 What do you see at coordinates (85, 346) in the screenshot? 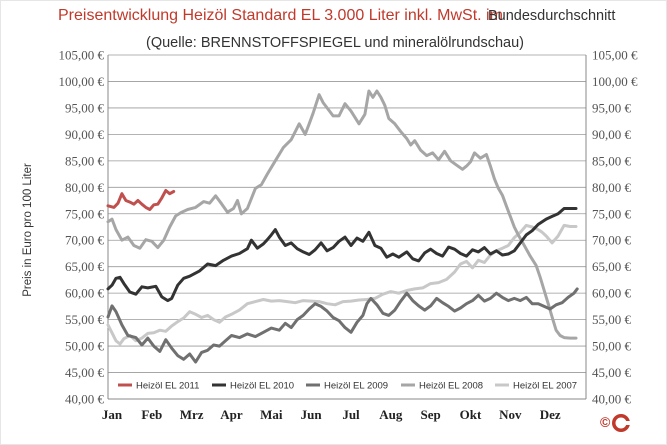
I see `y-tick-label-left: 50,00 €` at bounding box center [85, 346].